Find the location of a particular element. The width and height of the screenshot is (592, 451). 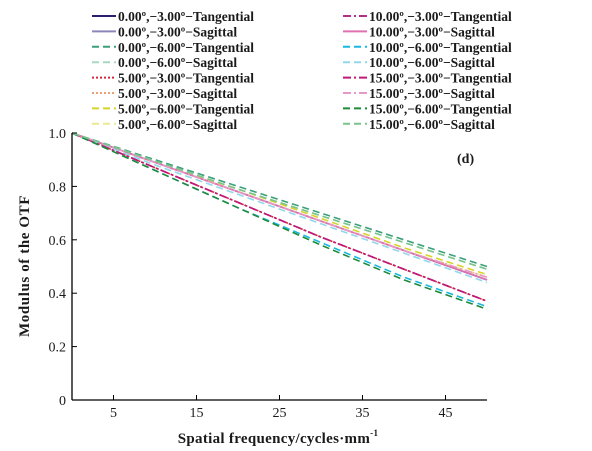

y-tick-label: 0.6 is located at coordinates (58, 241).